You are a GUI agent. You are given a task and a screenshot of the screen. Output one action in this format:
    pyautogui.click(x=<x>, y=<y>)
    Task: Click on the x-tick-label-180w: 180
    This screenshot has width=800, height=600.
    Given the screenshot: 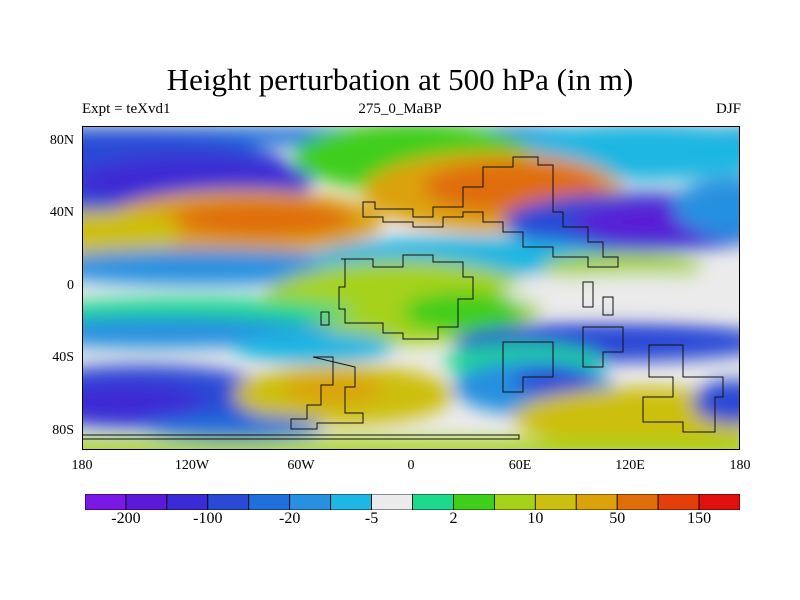 What is the action you would take?
    pyautogui.click(x=82, y=465)
    